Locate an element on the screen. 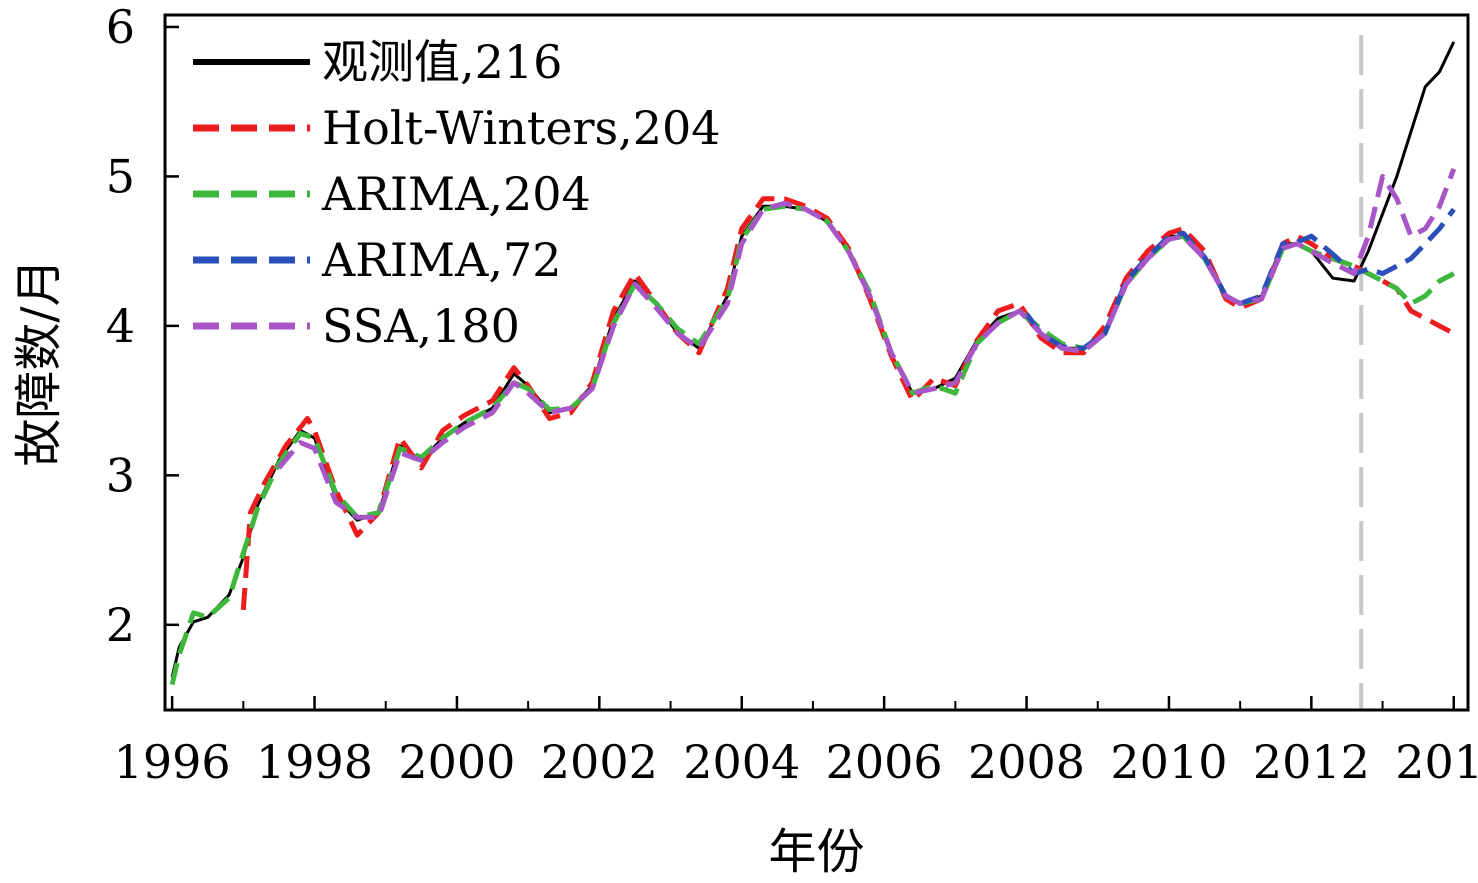  legend-label: SSA,180 is located at coordinates (421, 326).